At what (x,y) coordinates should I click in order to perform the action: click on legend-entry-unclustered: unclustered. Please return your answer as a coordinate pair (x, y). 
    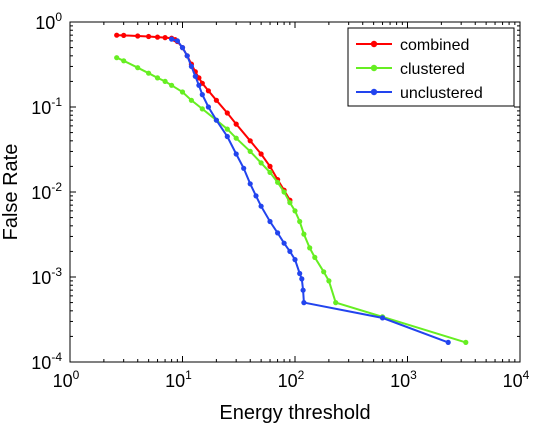
    Looking at the image, I should click on (419, 93).